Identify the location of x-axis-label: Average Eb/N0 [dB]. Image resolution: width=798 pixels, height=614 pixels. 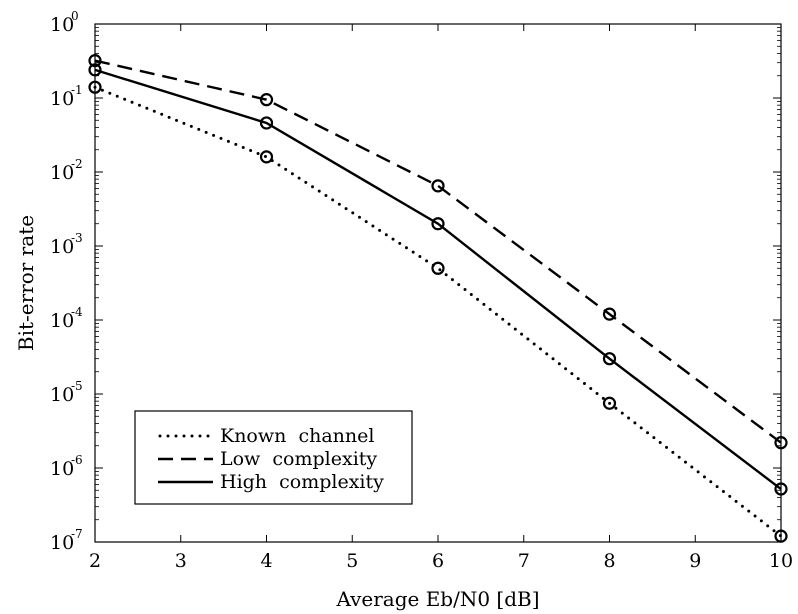
(437, 599).